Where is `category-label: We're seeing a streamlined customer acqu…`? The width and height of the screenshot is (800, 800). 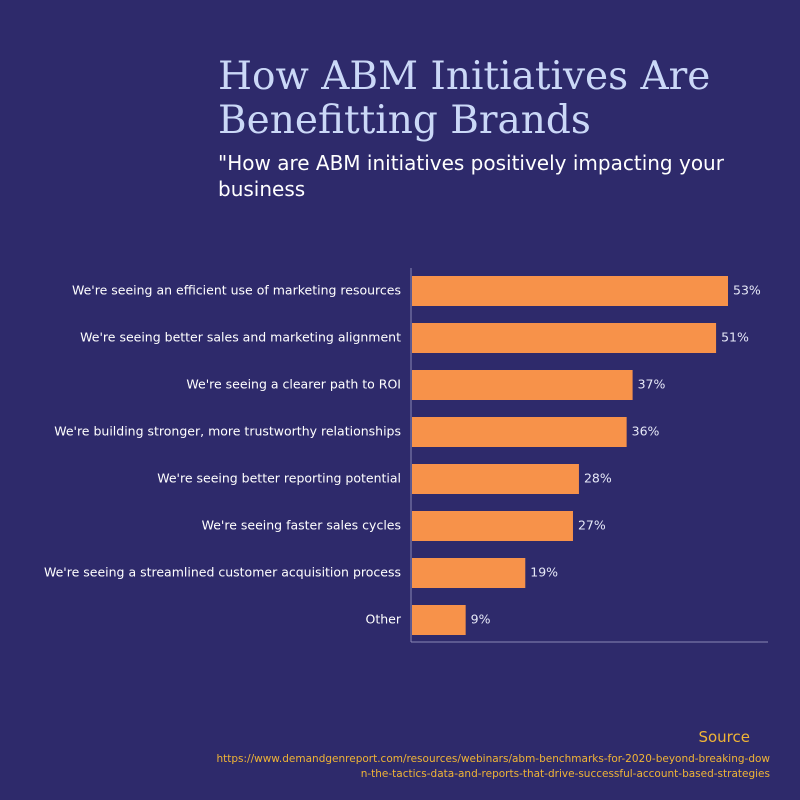
category-label: We're seeing a streamlined customer acqu… is located at coordinates (222, 572).